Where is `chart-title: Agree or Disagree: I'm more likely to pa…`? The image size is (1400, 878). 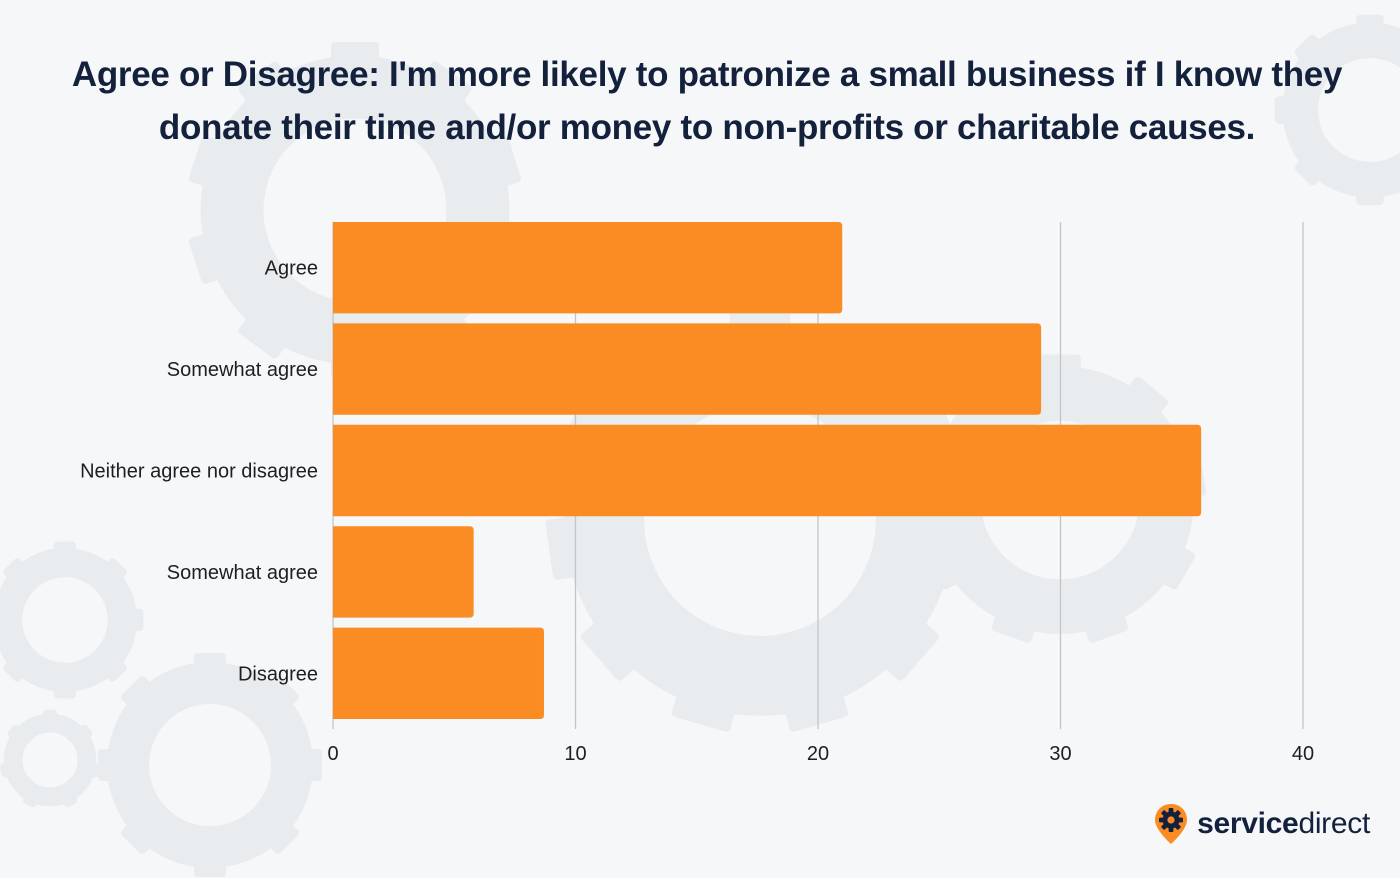
chart-title: Agree or Disagree: I'm more likely to pa… is located at coordinates (707, 101).